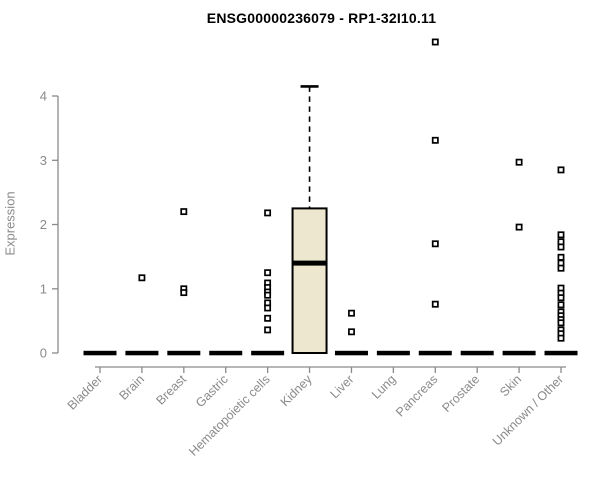  I want to click on x-category-label-unknown-other: Unknown / Other, so click(528, 410).